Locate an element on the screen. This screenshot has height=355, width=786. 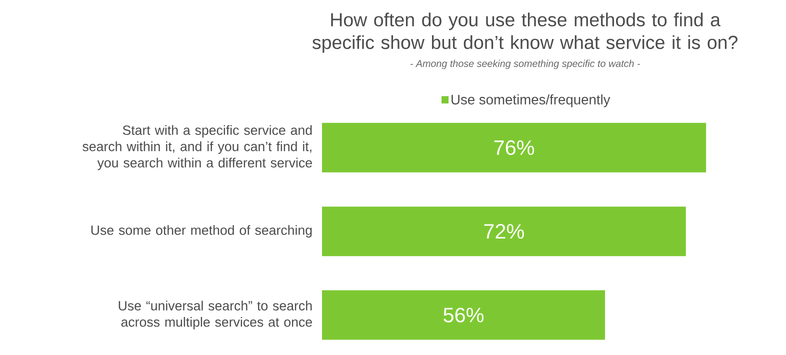
data-label: 76% is located at coordinates (514, 148).